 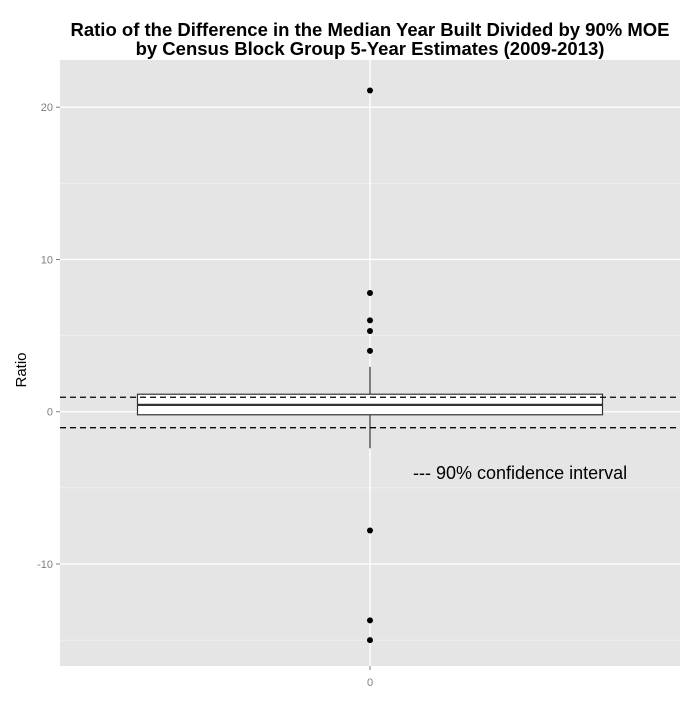 What do you see at coordinates (47, 108) in the screenshot?
I see `y-tick-label: 20` at bounding box center [47, 108].